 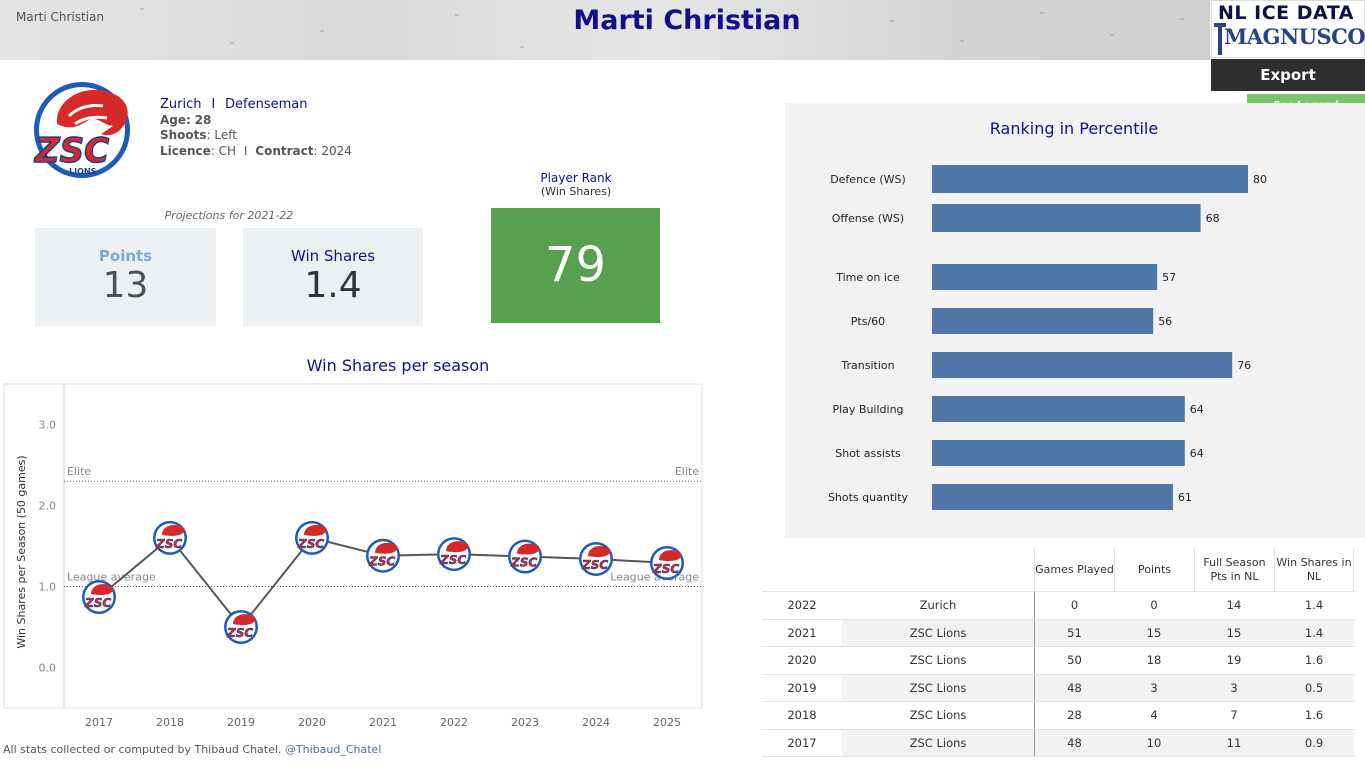 What do you see at coordinates (1294, 36) in the screenshot?
I see `brand-name-bottom: MAGNUSCORSI` at bounding box center [1294, 36].